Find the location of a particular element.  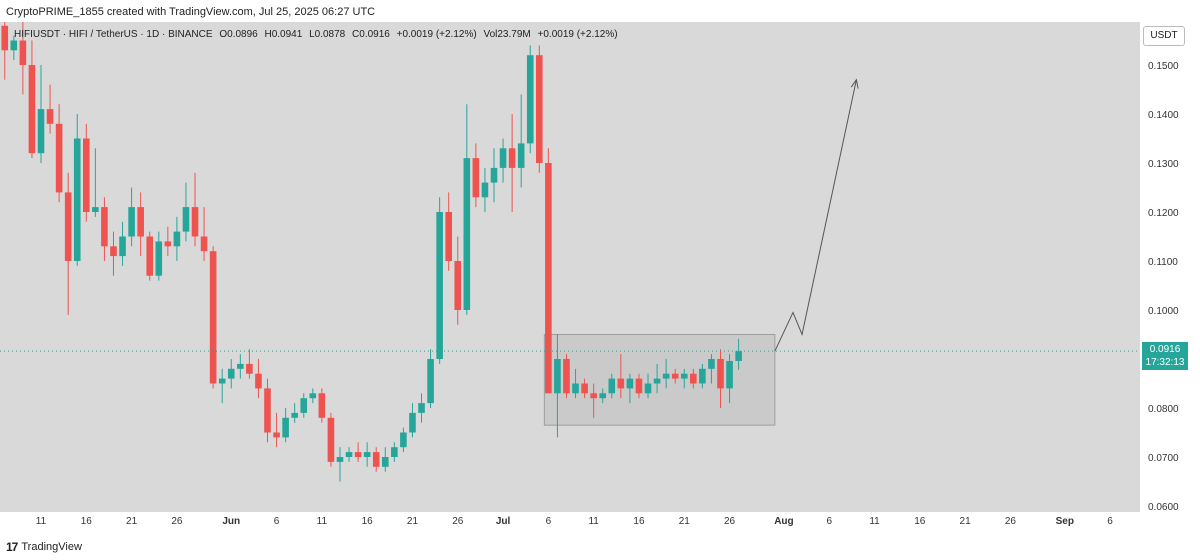

volume-change-value: +0.0019 (+2.12%) is located at coordinates (577, 34).